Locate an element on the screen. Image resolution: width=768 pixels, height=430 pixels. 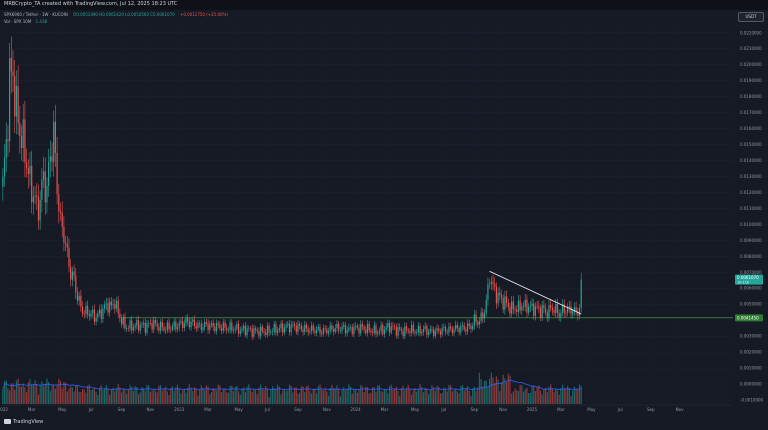
y-tick-label: 0.0000000 is located at coordinates (751, 384).